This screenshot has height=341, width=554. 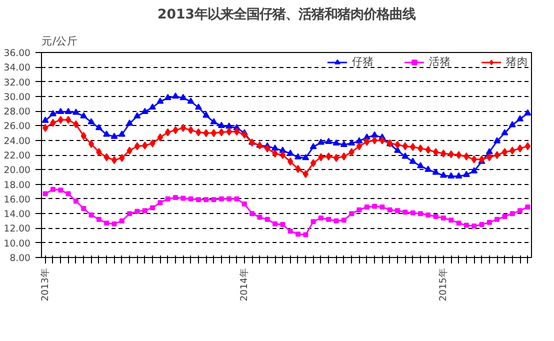 What do you see at coordinates (17, 200) in the screenshot?
I see `y-tick-label: 16.00` at bounding box center [17, 200].